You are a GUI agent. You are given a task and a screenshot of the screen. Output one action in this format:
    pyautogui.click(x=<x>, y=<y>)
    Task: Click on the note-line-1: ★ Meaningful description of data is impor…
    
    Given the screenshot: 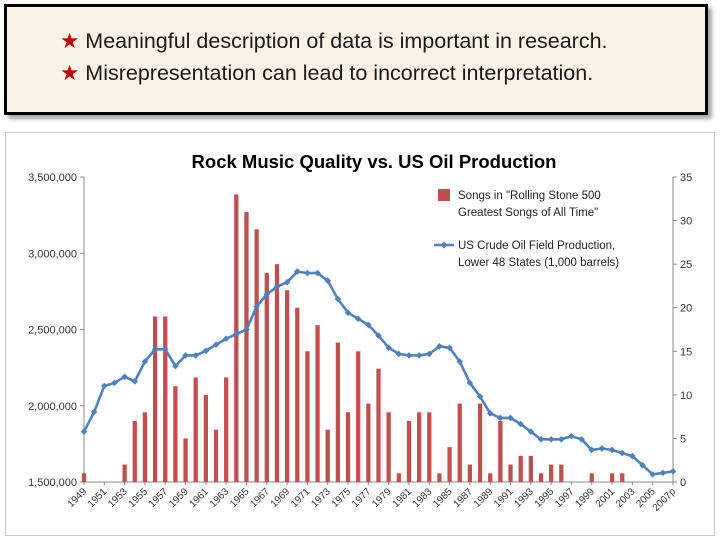 What is the action you would take?
    pyautogui.click(x=334, y=41)
    